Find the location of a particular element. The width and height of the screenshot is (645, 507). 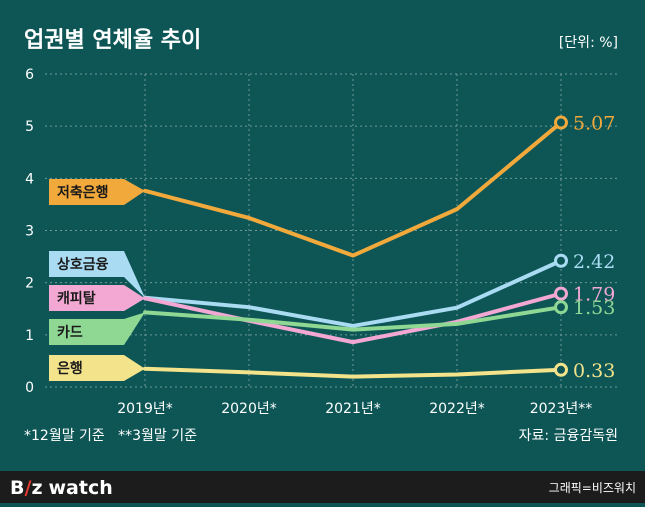

footnote: *12월말 기준 **3월말 기준 is located at coordinates (110, 436).